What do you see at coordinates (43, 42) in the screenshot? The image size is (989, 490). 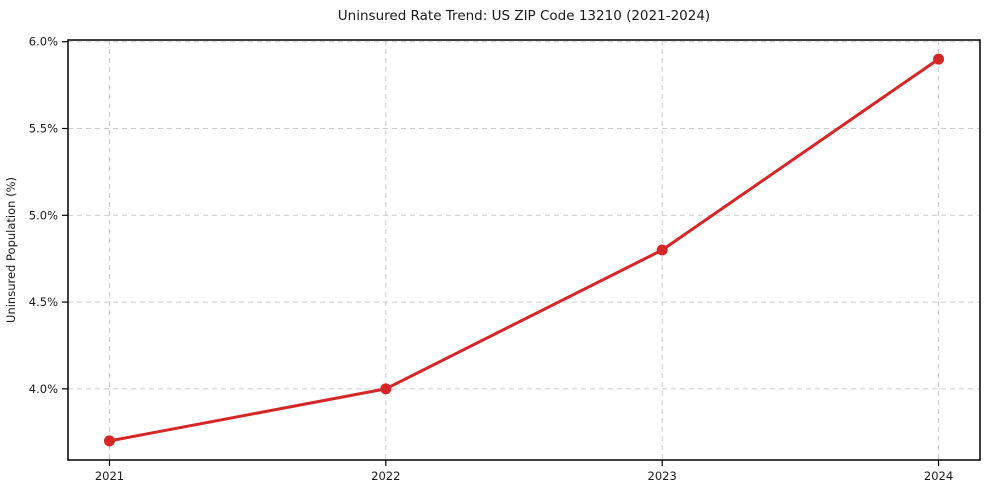 I see `y-tick-label: 6.0%` at bounding box center [43, 42].